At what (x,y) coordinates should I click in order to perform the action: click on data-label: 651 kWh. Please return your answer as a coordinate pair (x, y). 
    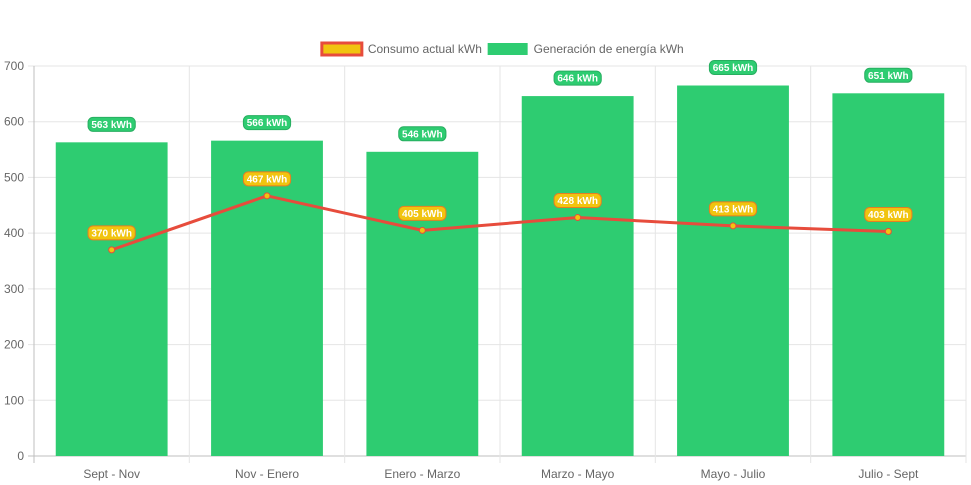
    Looking at the image, I should click on (888, 75).